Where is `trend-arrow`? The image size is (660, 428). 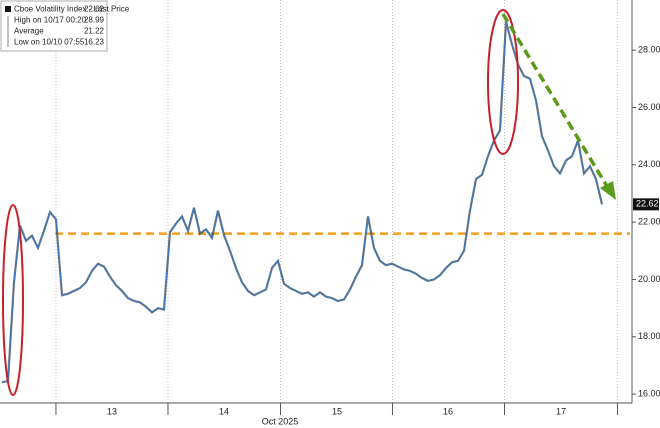 trend-arrow is located at coordinates (555, 101).